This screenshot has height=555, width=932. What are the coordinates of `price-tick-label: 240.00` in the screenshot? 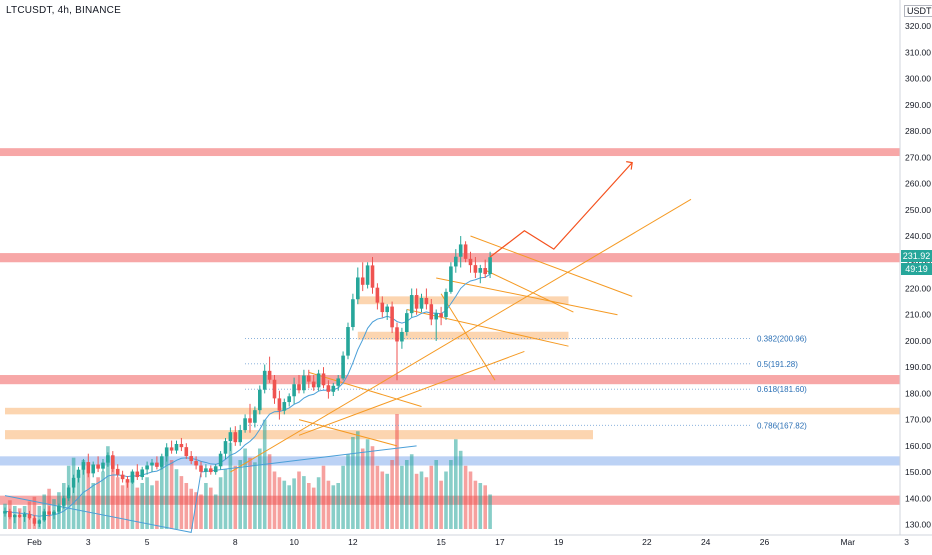 It's located at (918, 236).